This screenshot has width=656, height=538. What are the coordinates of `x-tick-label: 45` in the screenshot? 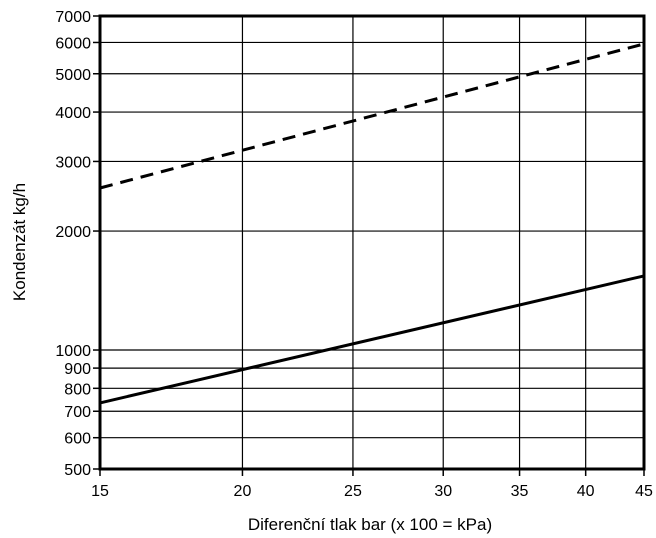 It's located at (644, 491).